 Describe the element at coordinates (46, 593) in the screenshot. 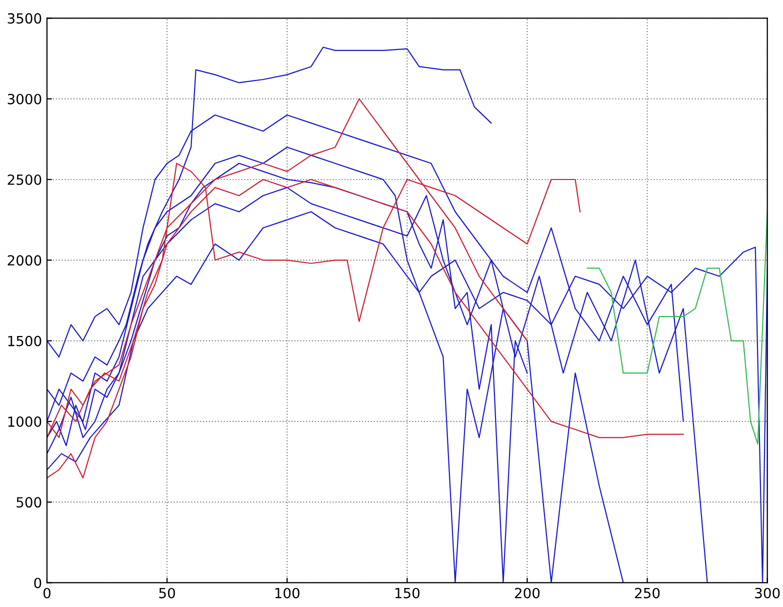

I see `x-tick-label: 0` at that location.